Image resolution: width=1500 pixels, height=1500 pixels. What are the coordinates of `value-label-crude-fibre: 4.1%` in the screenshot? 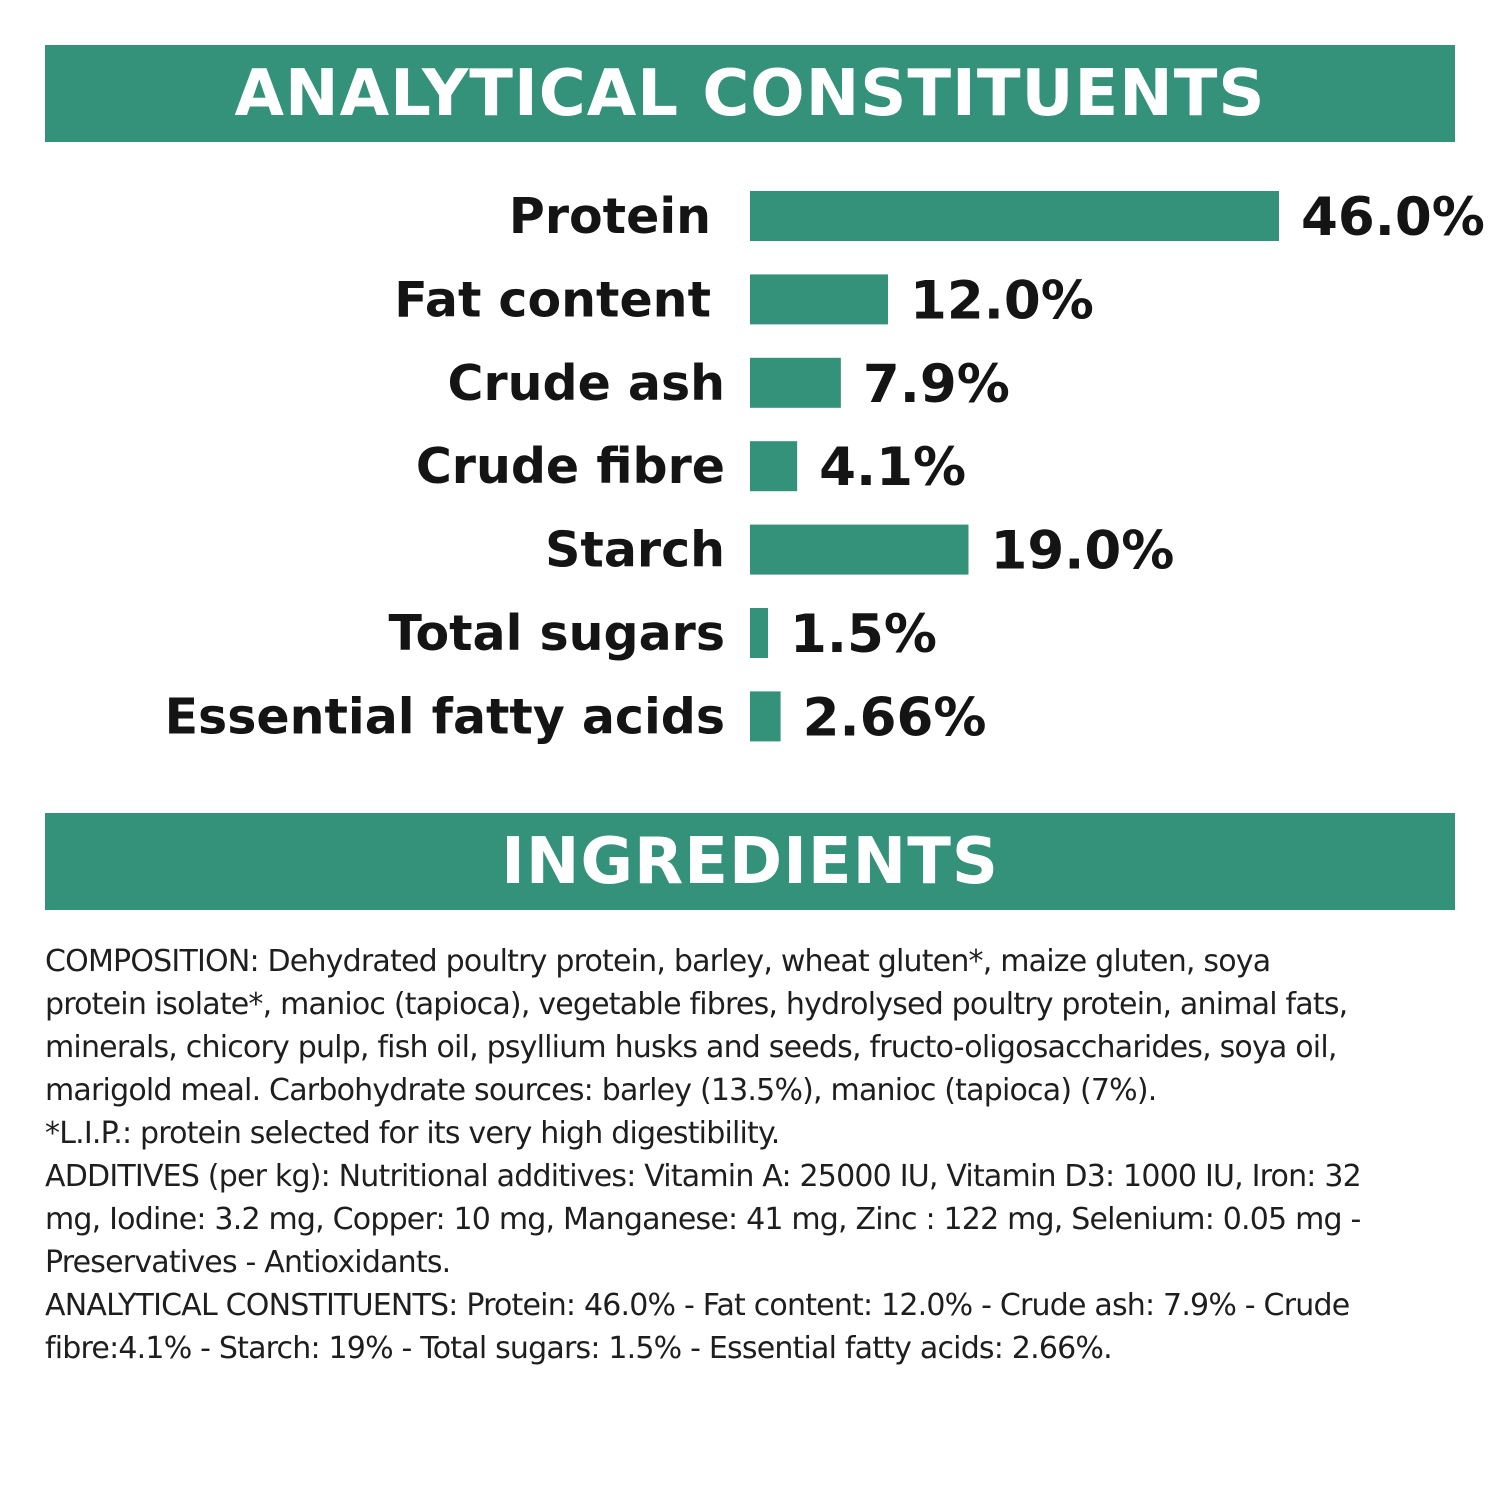 It's located at (892, 467).